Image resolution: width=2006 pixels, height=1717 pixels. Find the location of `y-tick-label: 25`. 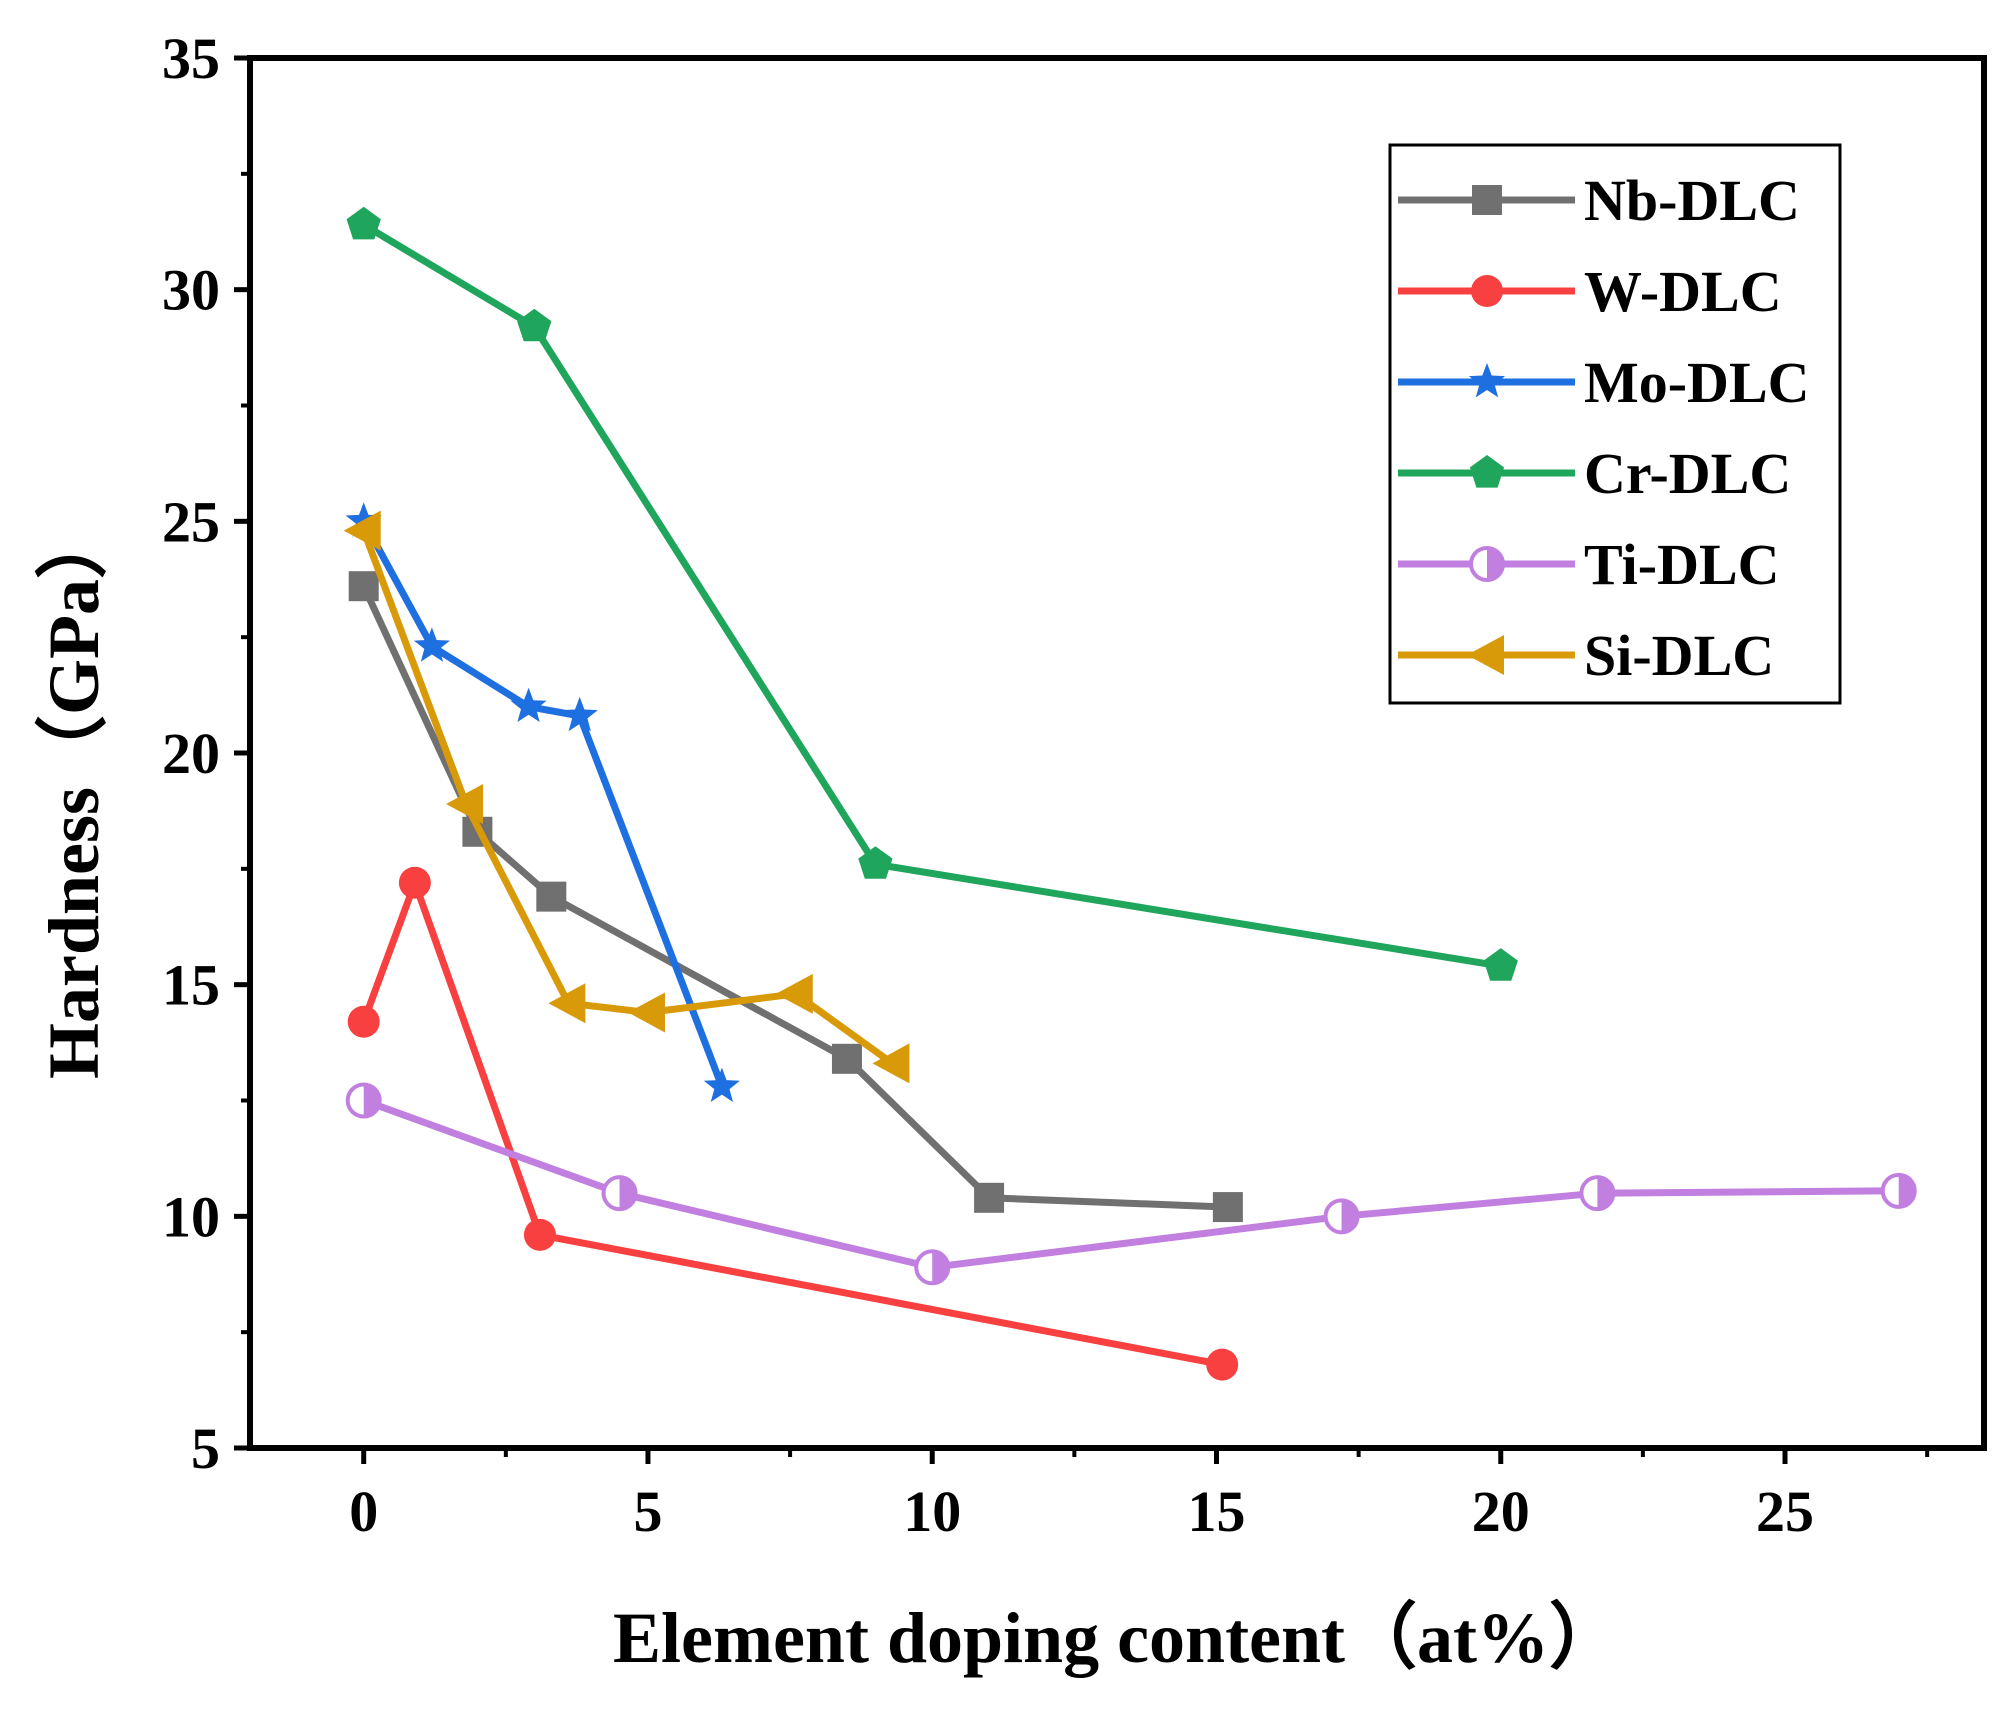

y-tick-label: 25 is located at coordinates (191, 521).